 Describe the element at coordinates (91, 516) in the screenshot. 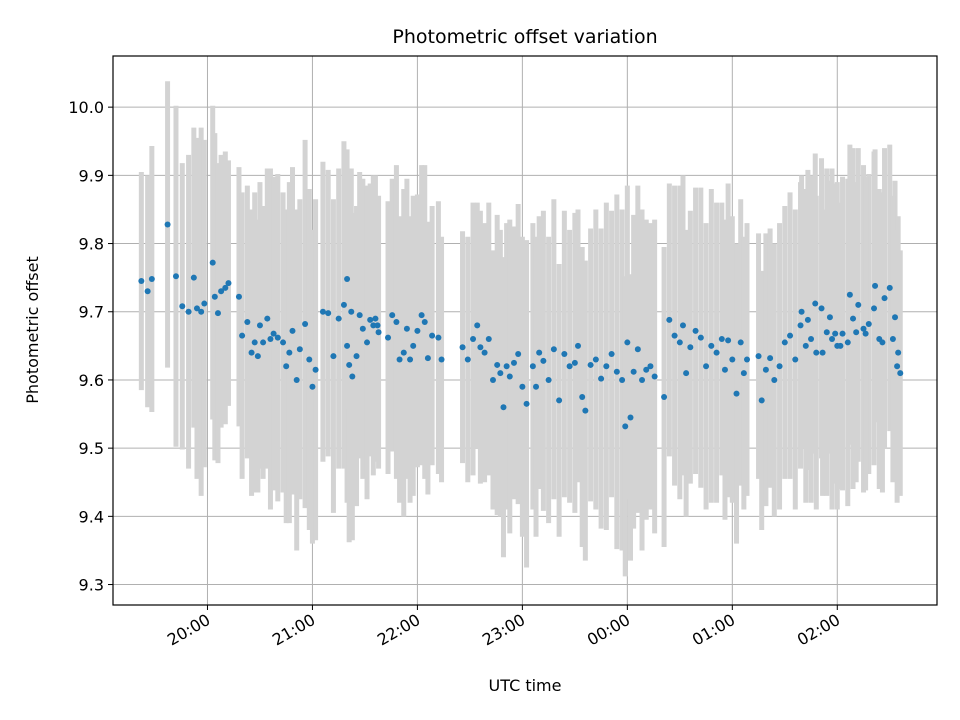

I see `y-tick-label: 9.4` at that location.